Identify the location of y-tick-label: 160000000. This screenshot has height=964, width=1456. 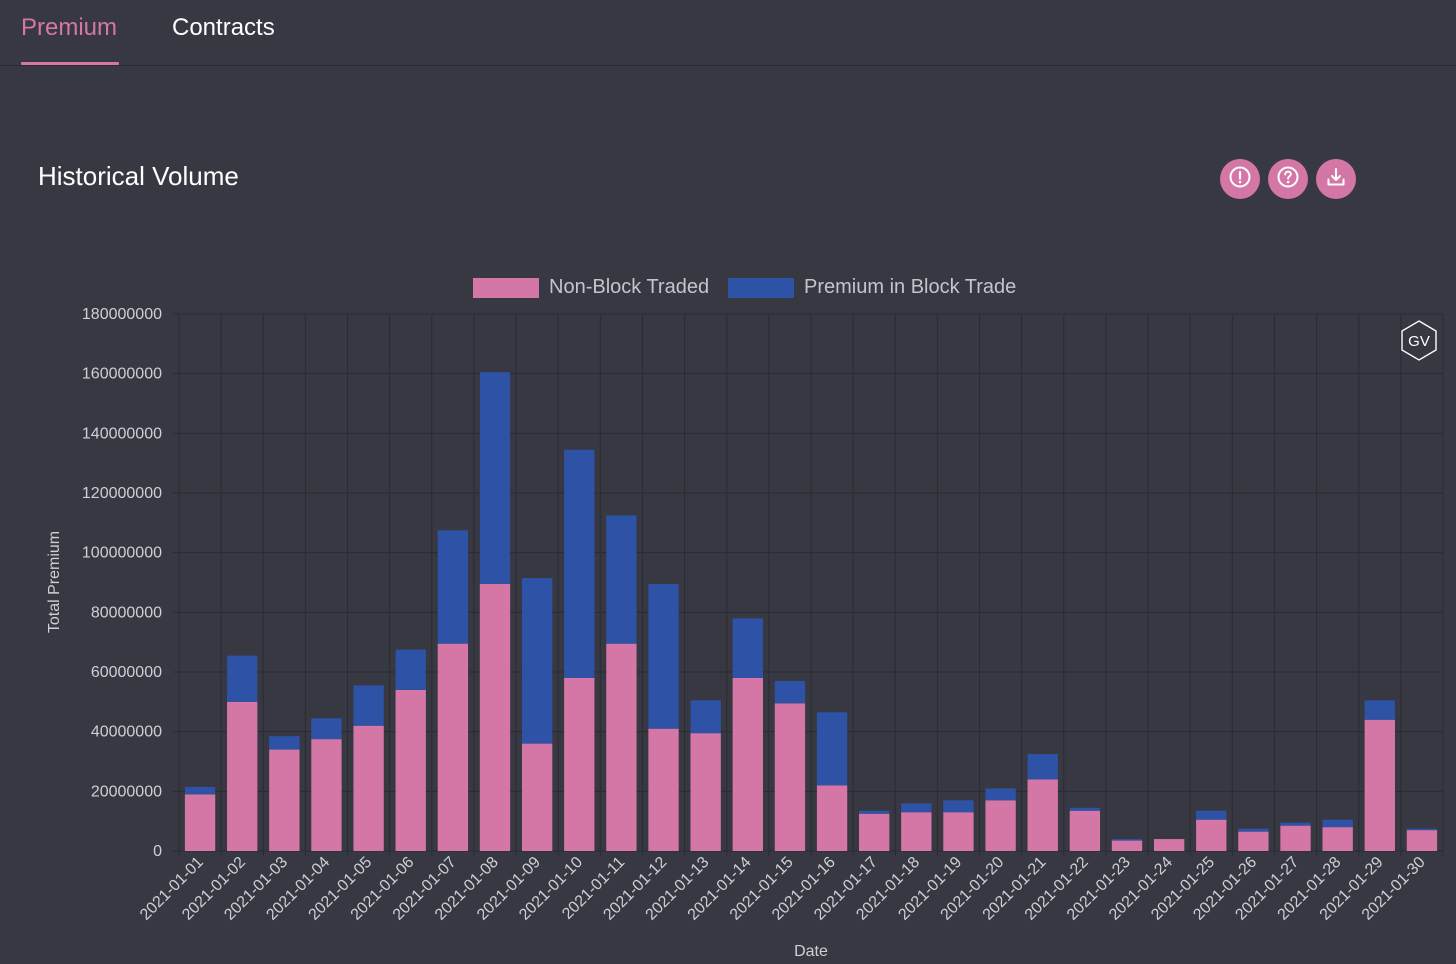
(122, 374).